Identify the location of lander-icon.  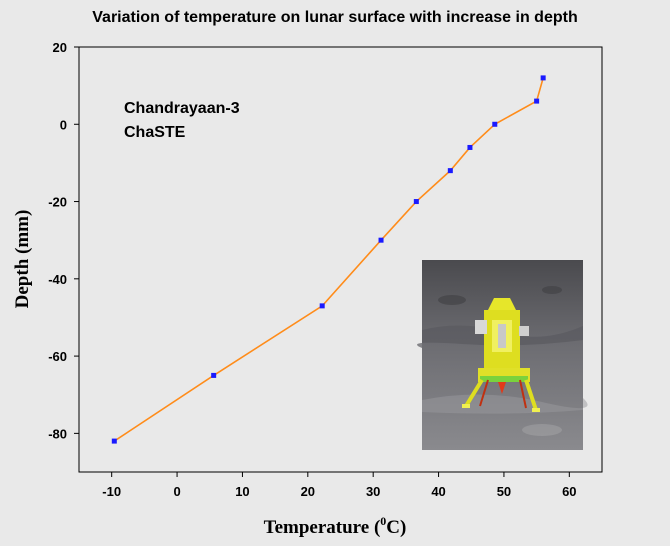
(501, 355).